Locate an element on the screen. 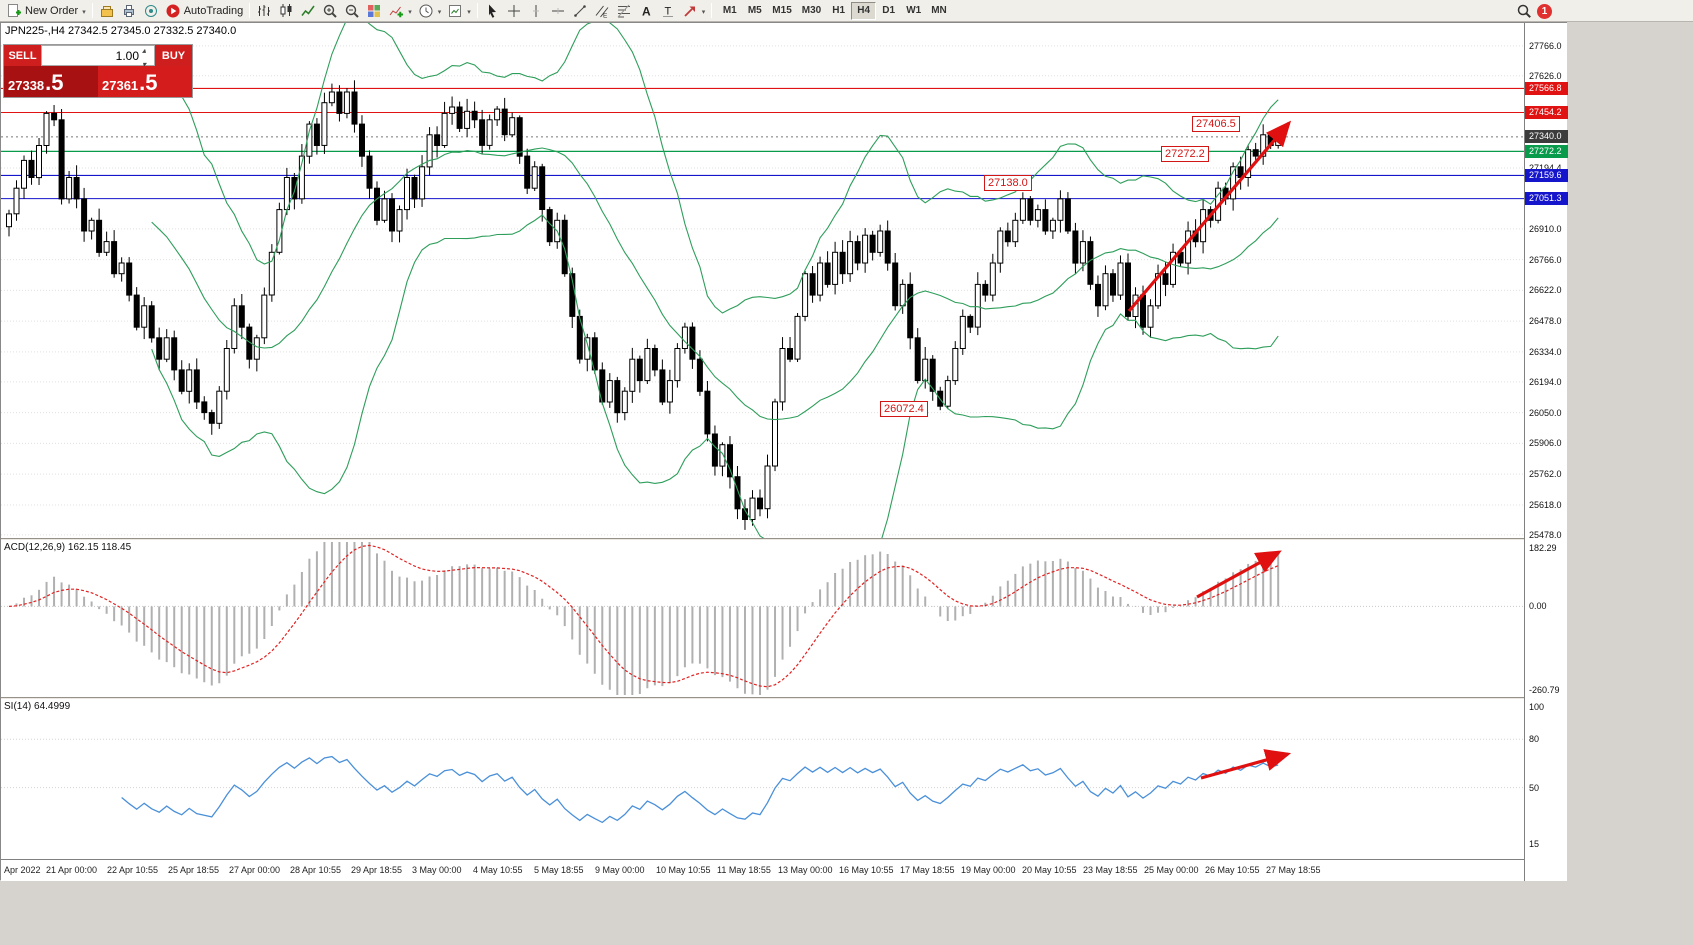  macd-indicator-label: ACD(12,26,9) 162.15 118.45 is located at coordinates (68, 547).